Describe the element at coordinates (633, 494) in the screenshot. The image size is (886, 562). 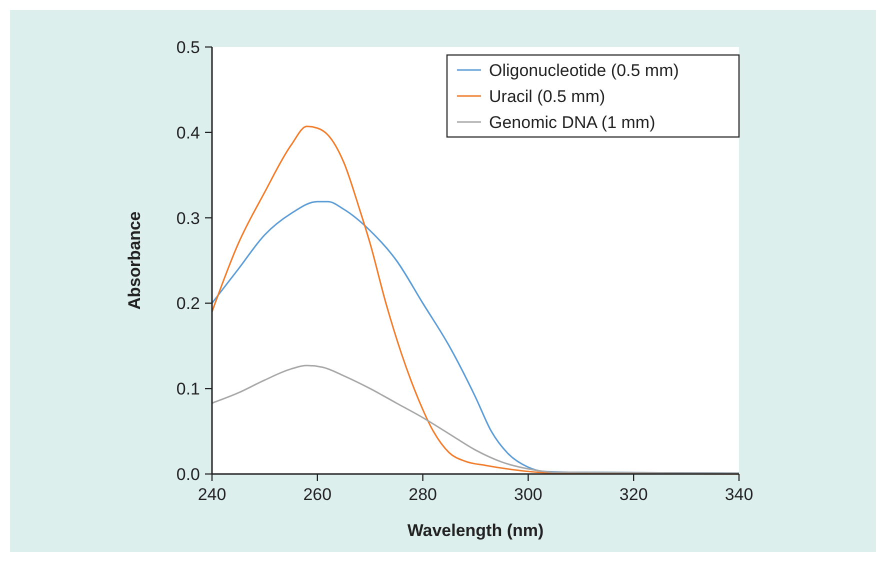
I see `x-tick-label: 320` at that location.